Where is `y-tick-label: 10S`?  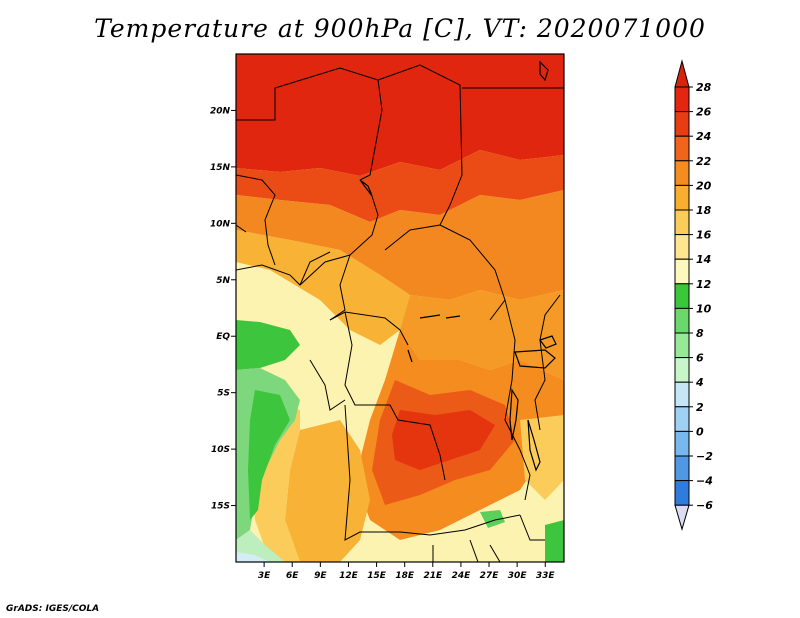 y-tick-label: 10S is located at coordinates (220, 450).